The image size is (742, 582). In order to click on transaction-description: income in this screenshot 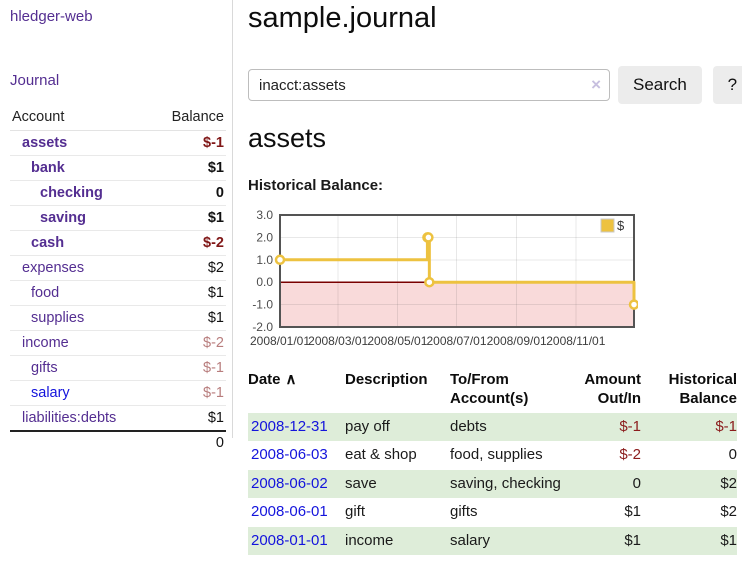, I will do `click(397, 540)`.